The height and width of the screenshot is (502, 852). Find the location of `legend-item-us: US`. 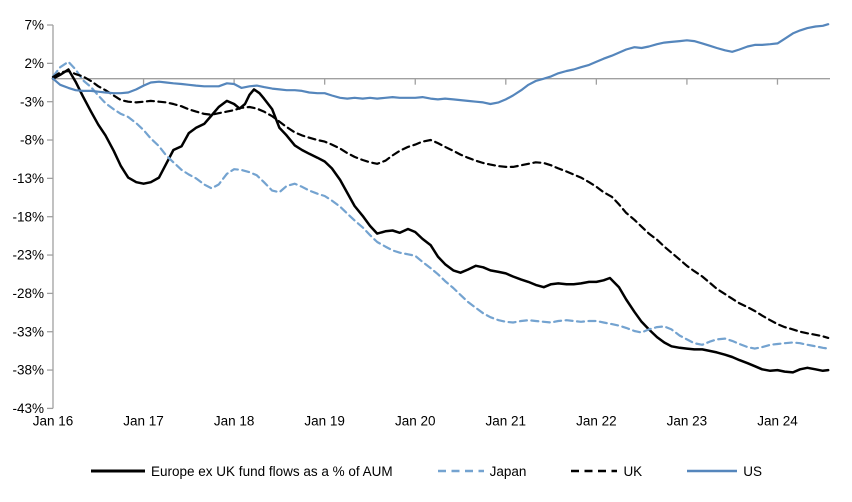

legend-item-us: US is located at coordinates (724, 471).